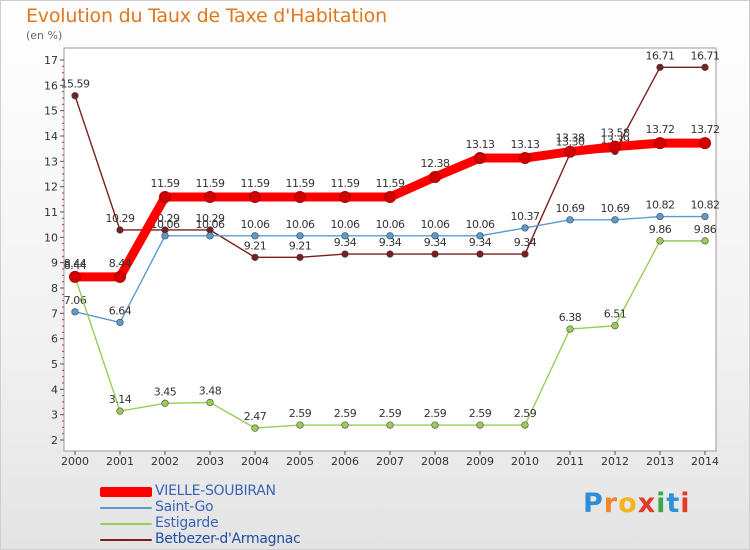 The image size is (750, 550). Describe the element at coordinates (120, 399) in the screenshot. I see `data-label-2: 3.14` at that location.